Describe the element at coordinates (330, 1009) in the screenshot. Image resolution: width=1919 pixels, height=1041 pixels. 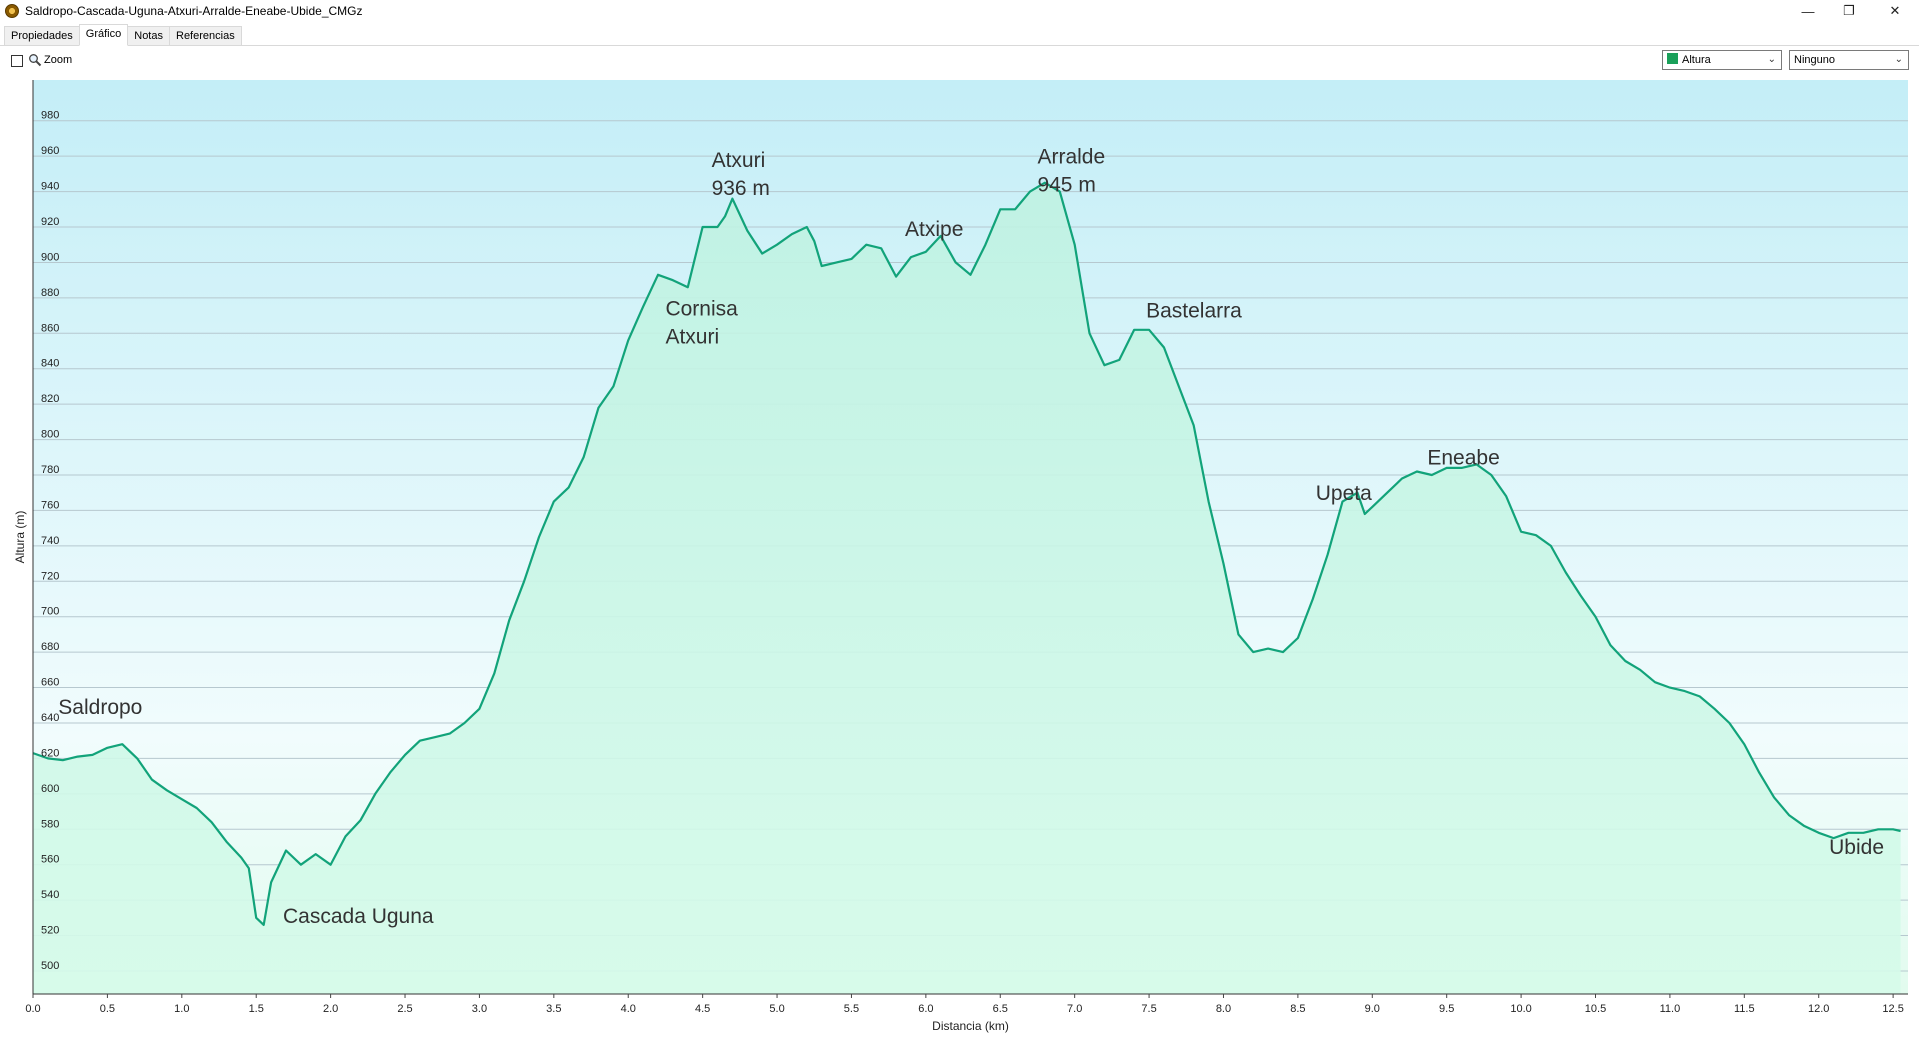
I see `x-tick-label: 2.0` at that location.